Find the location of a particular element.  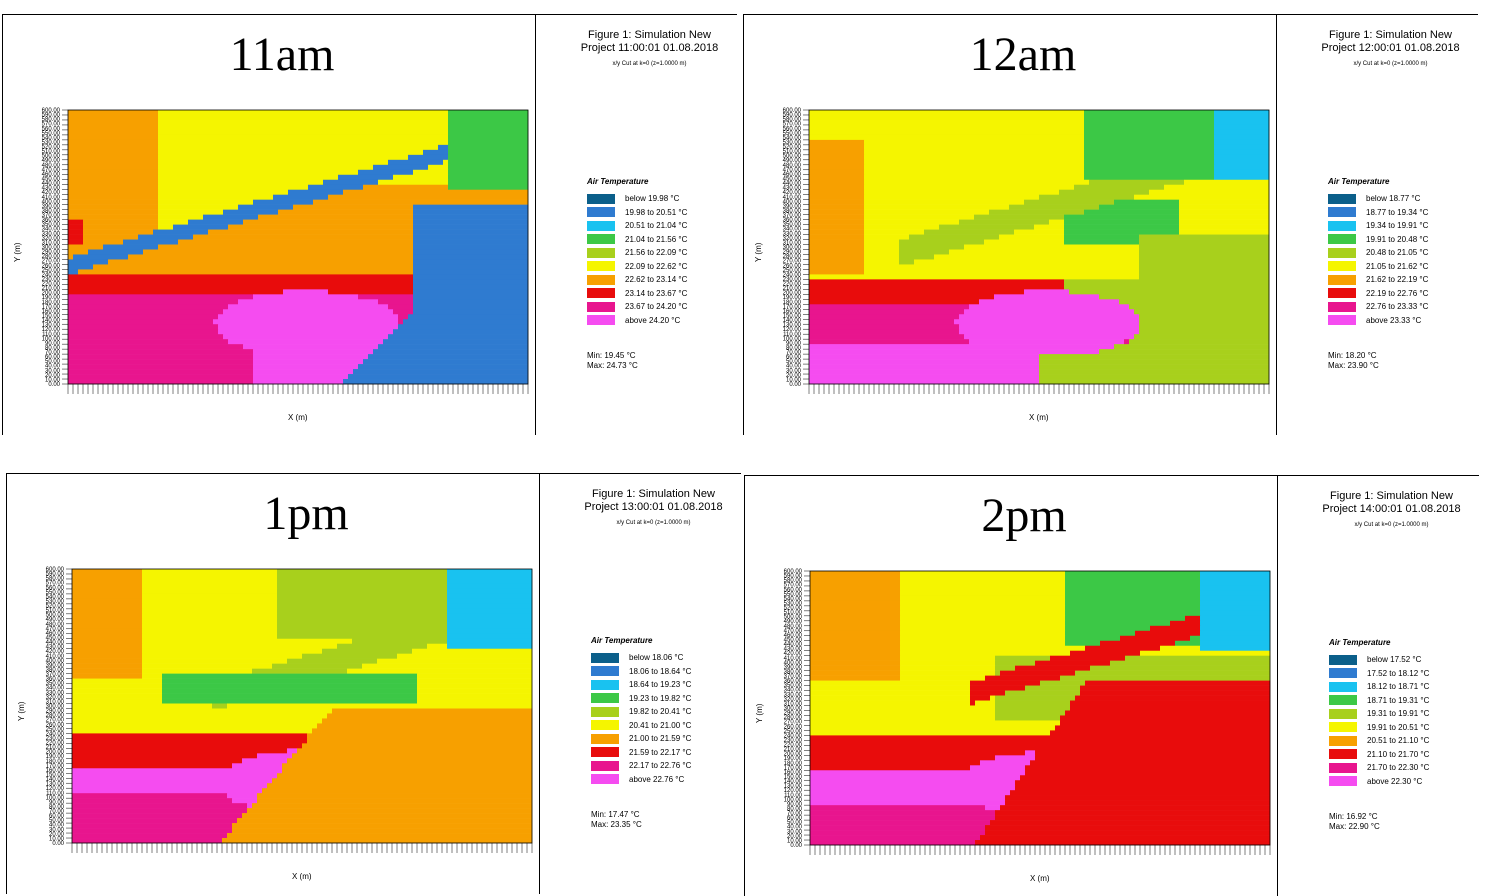

y-tick-label: 110.00 is located at coordinates (51, 335).